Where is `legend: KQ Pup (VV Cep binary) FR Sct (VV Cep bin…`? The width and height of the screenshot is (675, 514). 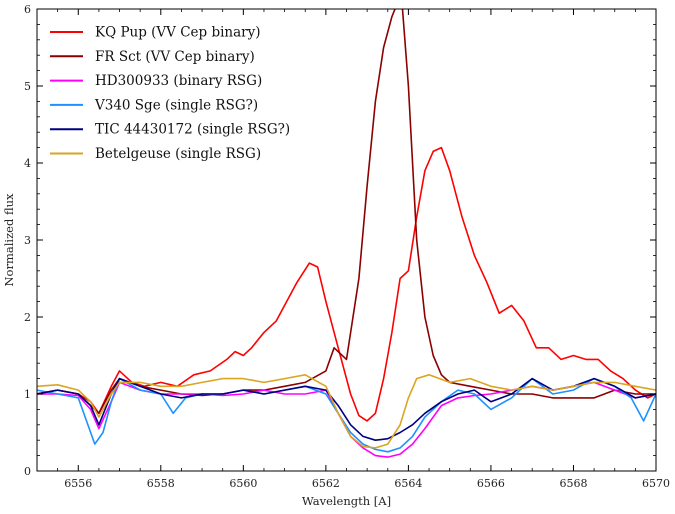 legend: KQ Pup (VV Cep binary) FR Sct (VV Cep bin… is located at coordinates (170, 93).